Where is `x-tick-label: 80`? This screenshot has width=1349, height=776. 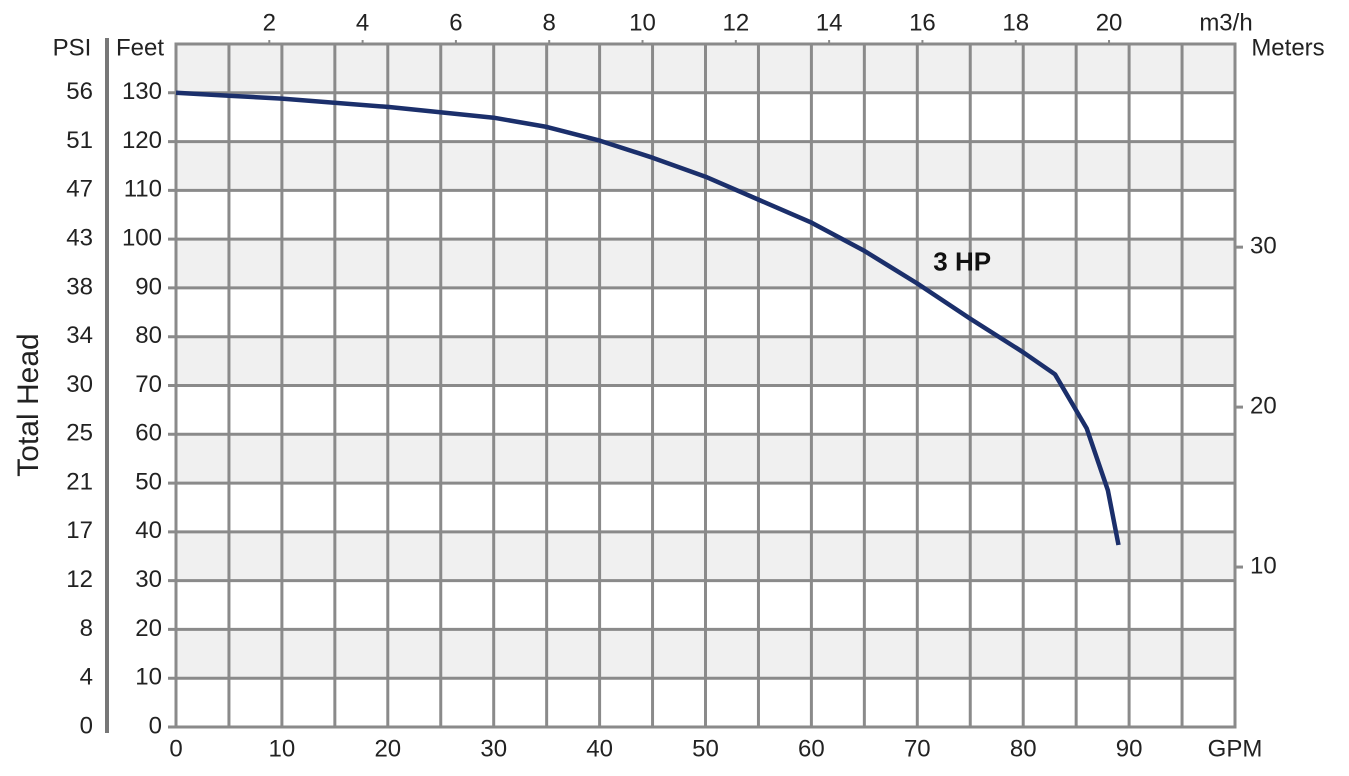
x-tick-label: 80 is located at coordinates (1023, 748).